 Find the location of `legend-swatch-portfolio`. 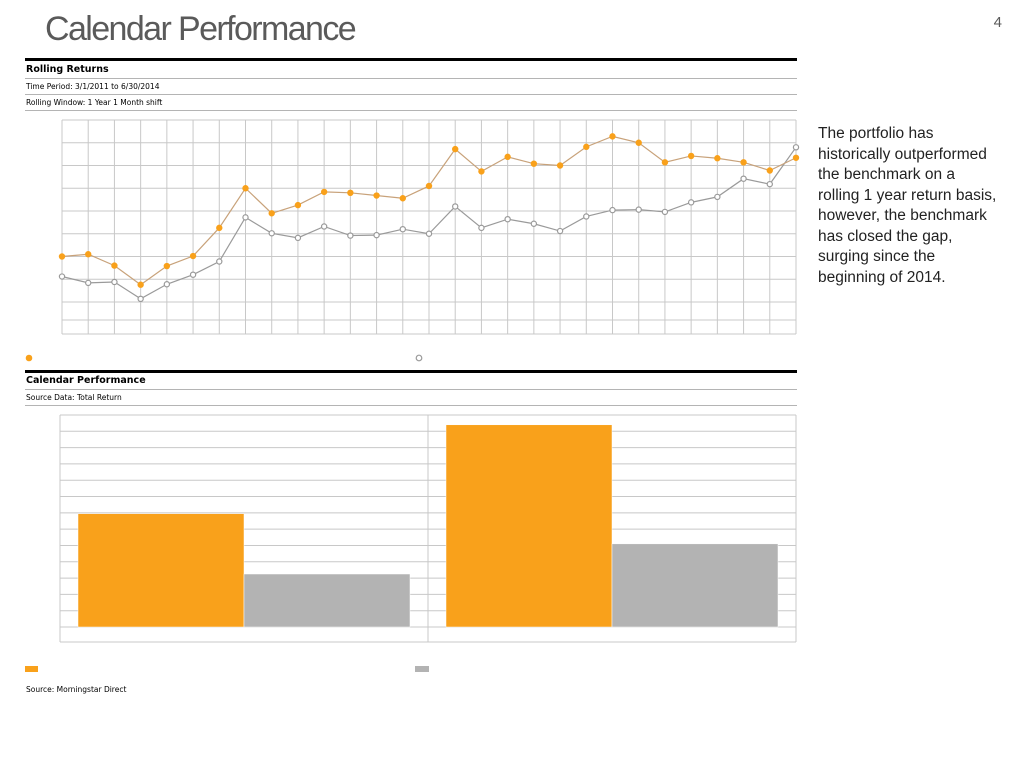

legend-swatch-portfolio is located at coordinates (31, 669).